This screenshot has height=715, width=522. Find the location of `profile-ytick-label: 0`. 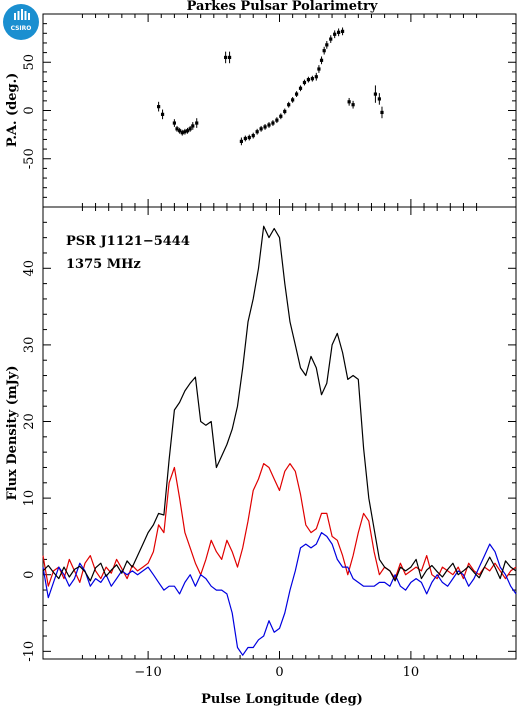

profile-ytick-label: 0 is located at coordinates (29, 575).